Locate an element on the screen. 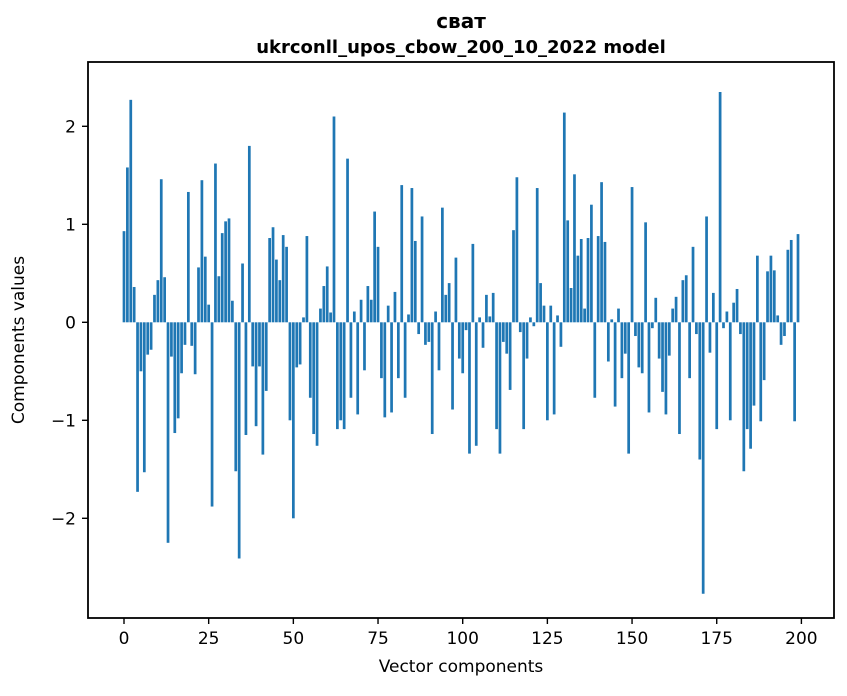 The width and height of the screenshot is (847, 696). x-tick-label-100: 100 is located at coordinates (462, 639).